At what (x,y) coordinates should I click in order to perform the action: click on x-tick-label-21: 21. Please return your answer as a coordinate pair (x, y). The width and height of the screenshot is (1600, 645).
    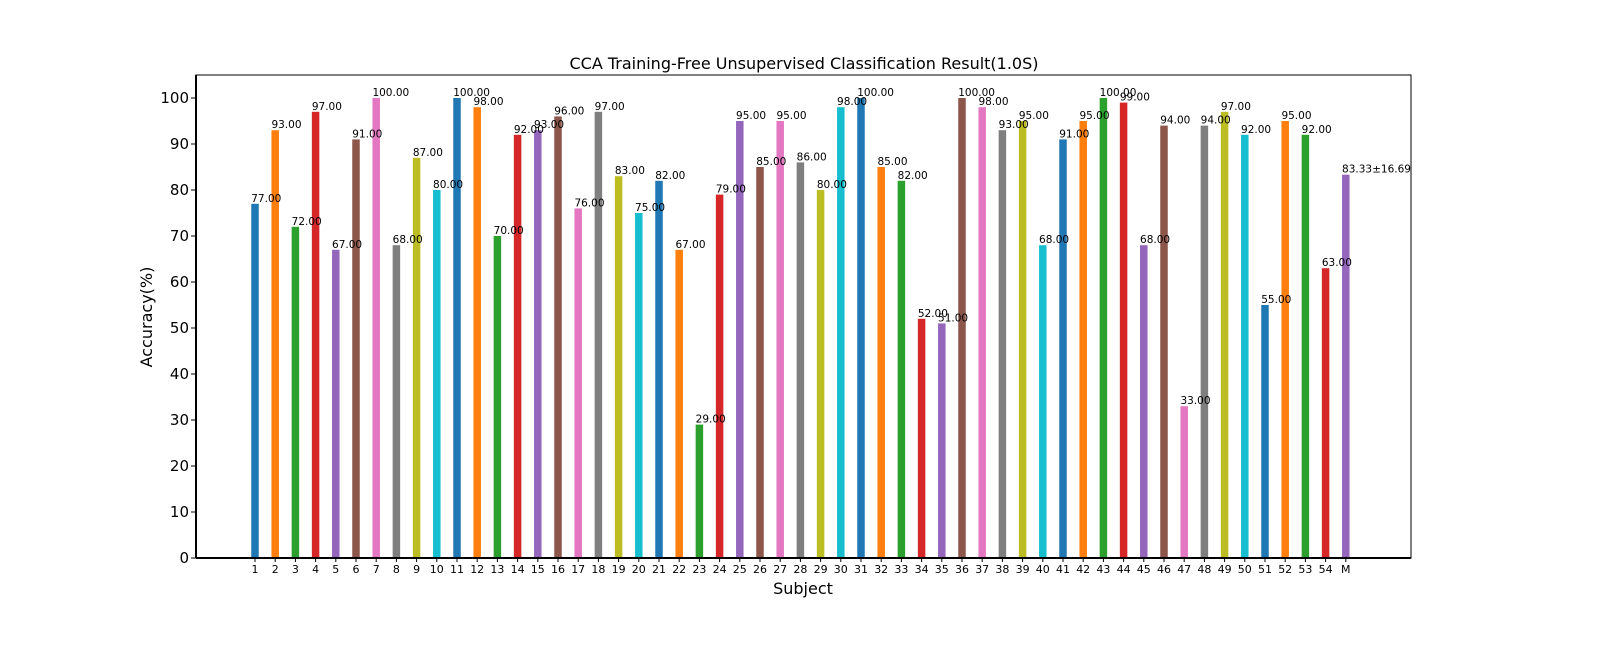
    Looking at the image, I should click on (659, 569).